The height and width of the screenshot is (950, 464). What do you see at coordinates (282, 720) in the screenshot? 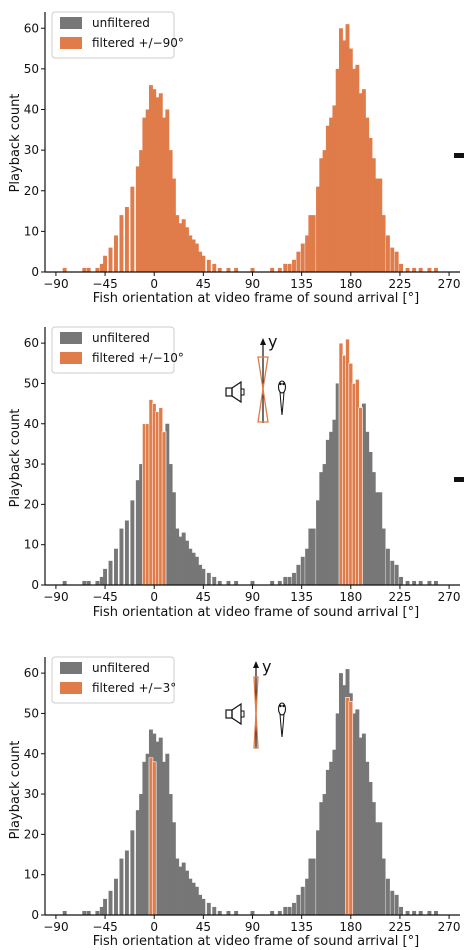
I see `fish-icon` at bounding box center [282, 720].